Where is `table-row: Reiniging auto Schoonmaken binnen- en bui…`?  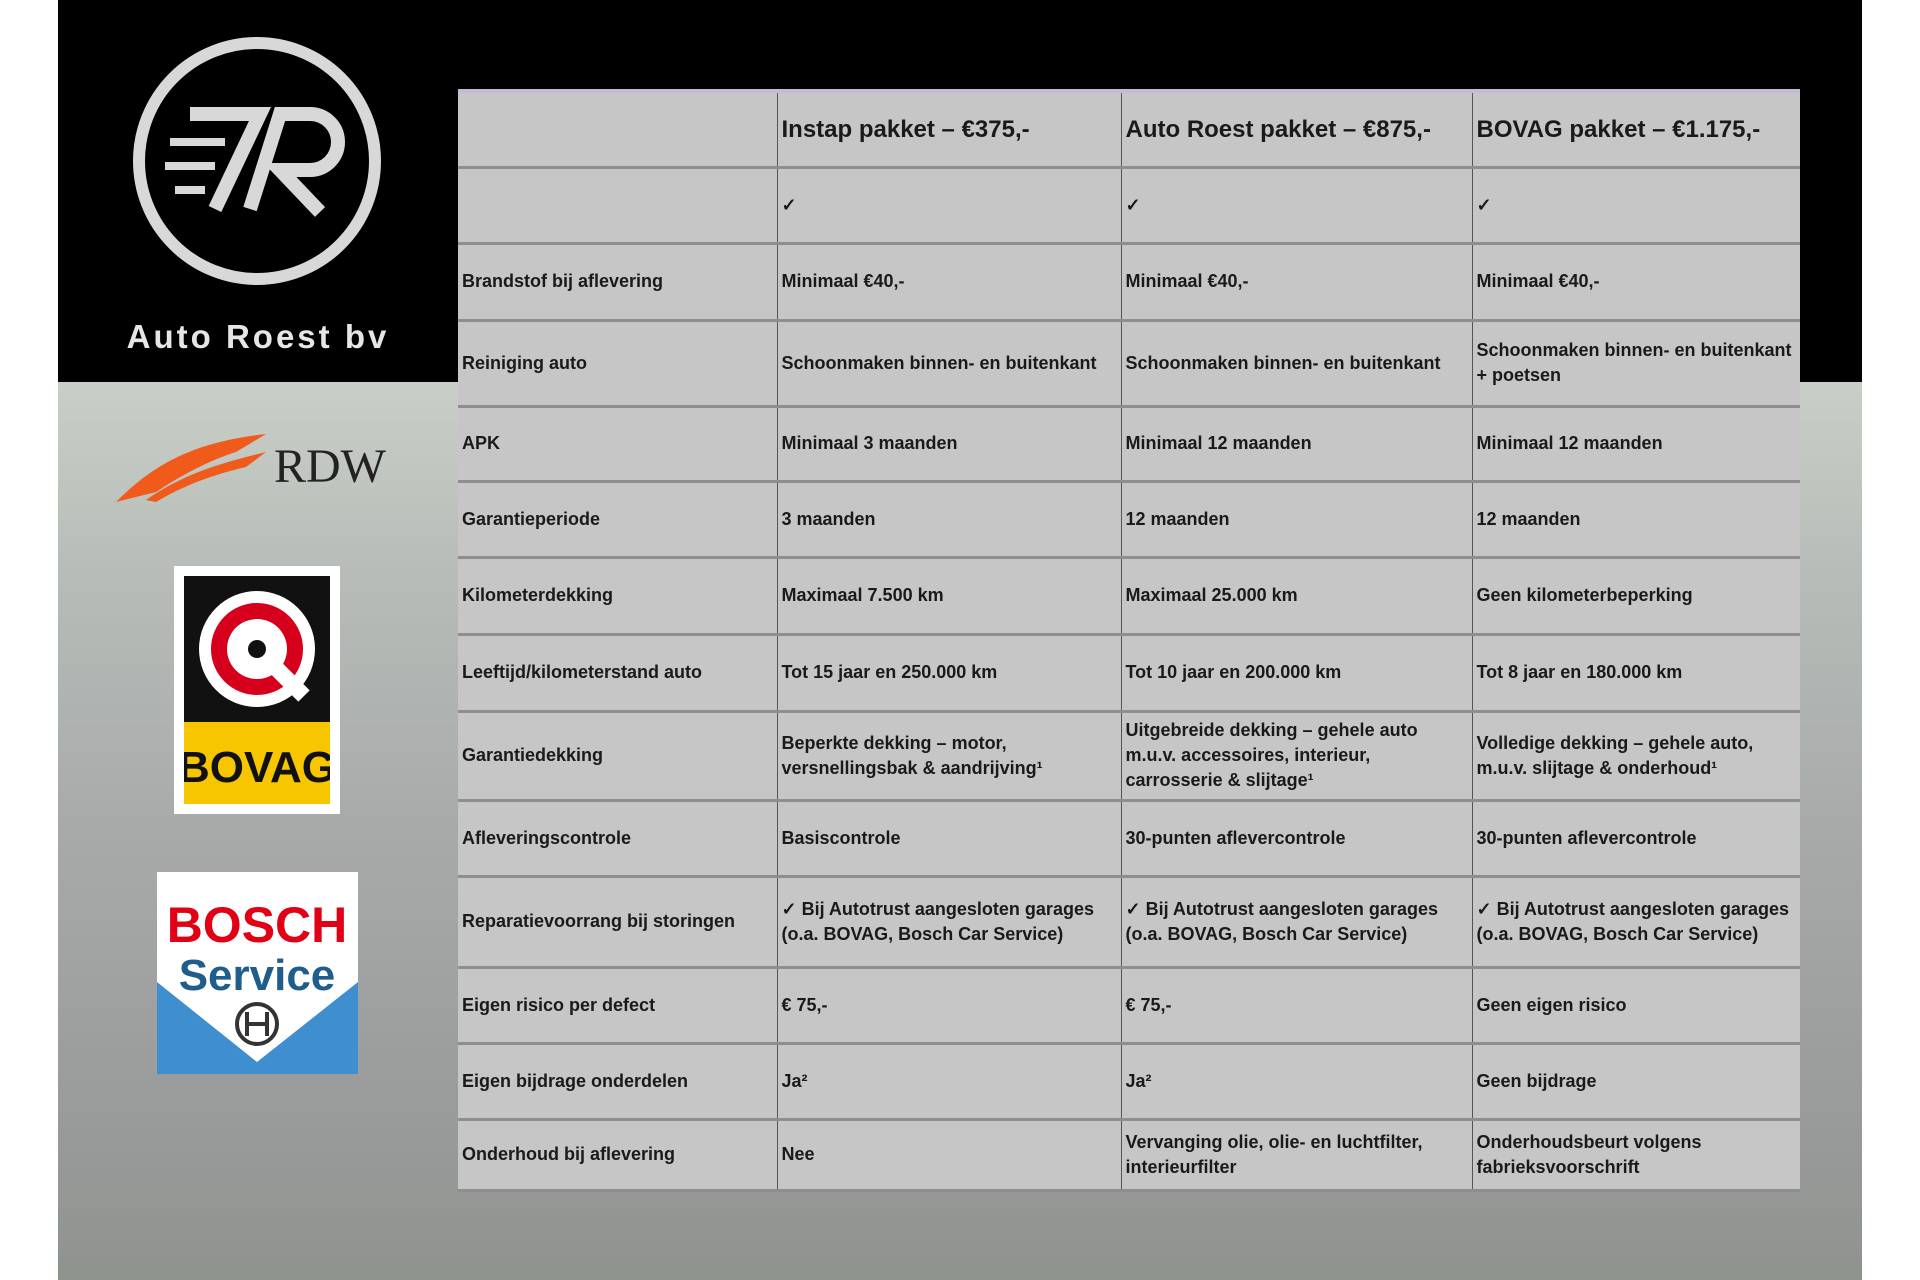
table-row: Reiniging auto Schoonmaken binnen- en bui… is located at coordinates (1129, 364).